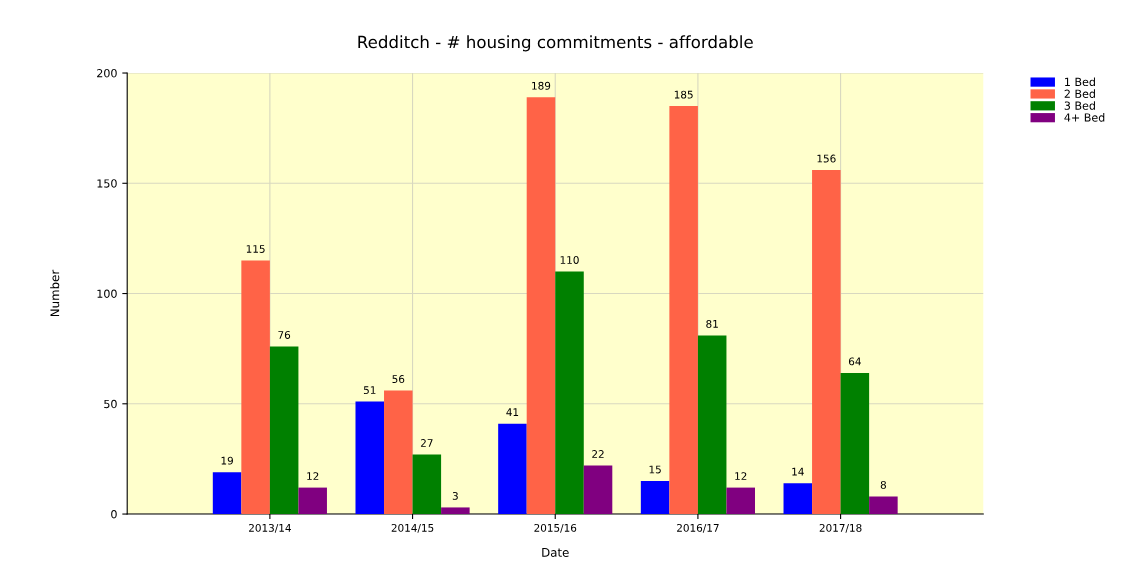 The width and height of the screenshot is (1146, 575). Describe the element at coordinates (270, 528) in the screenshot. I see `x-tick-label: 2013/14` at that location.